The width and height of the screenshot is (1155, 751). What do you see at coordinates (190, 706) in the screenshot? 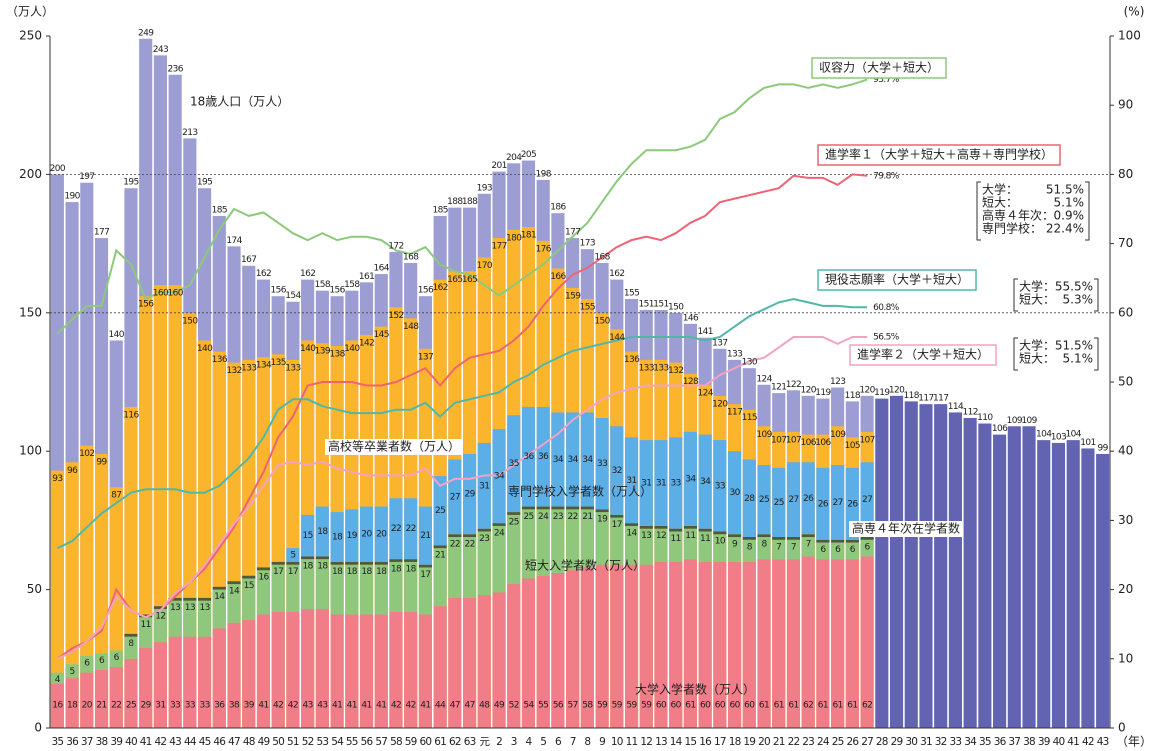
I see `univ-label: 33` at bounding box center [190, 706].